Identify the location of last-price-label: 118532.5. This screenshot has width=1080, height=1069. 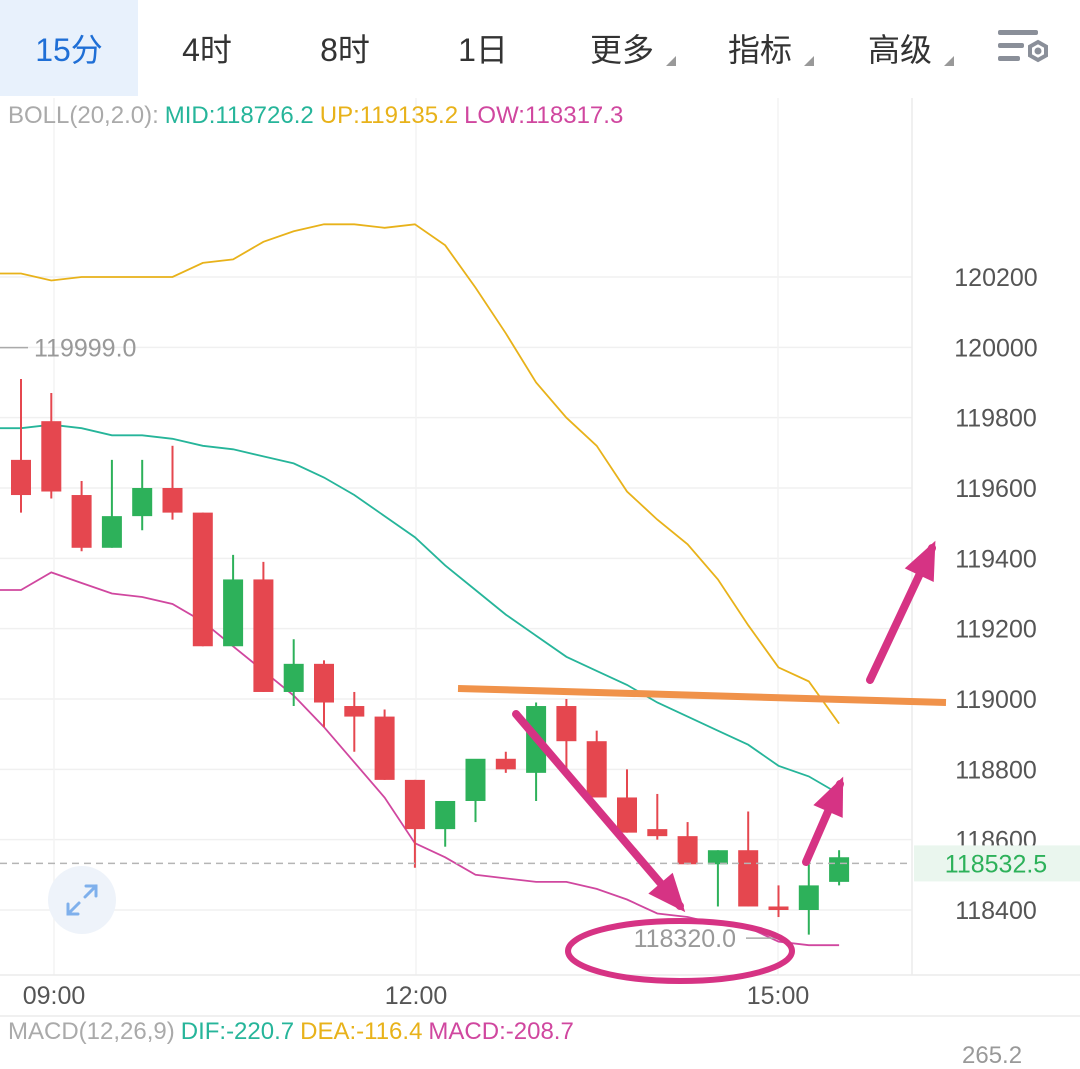
(996, 864).